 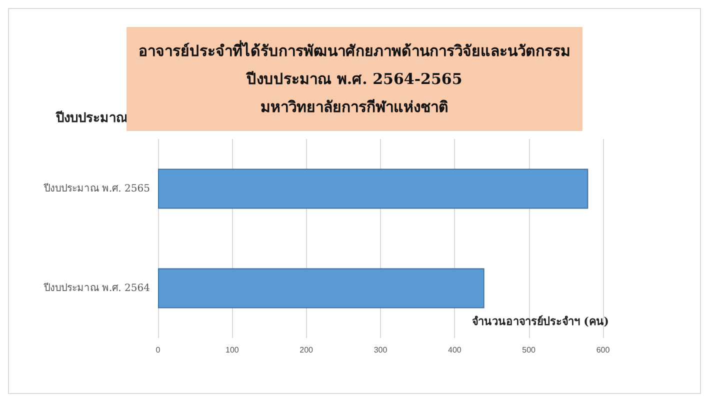 I want to click on x-tick-label: 400, so click(x=455, y=350).